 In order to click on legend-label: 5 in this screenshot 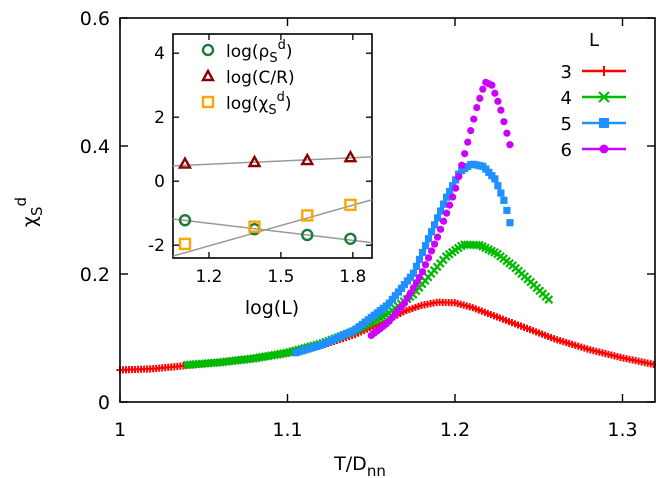, I will do `click(566, 124)`.